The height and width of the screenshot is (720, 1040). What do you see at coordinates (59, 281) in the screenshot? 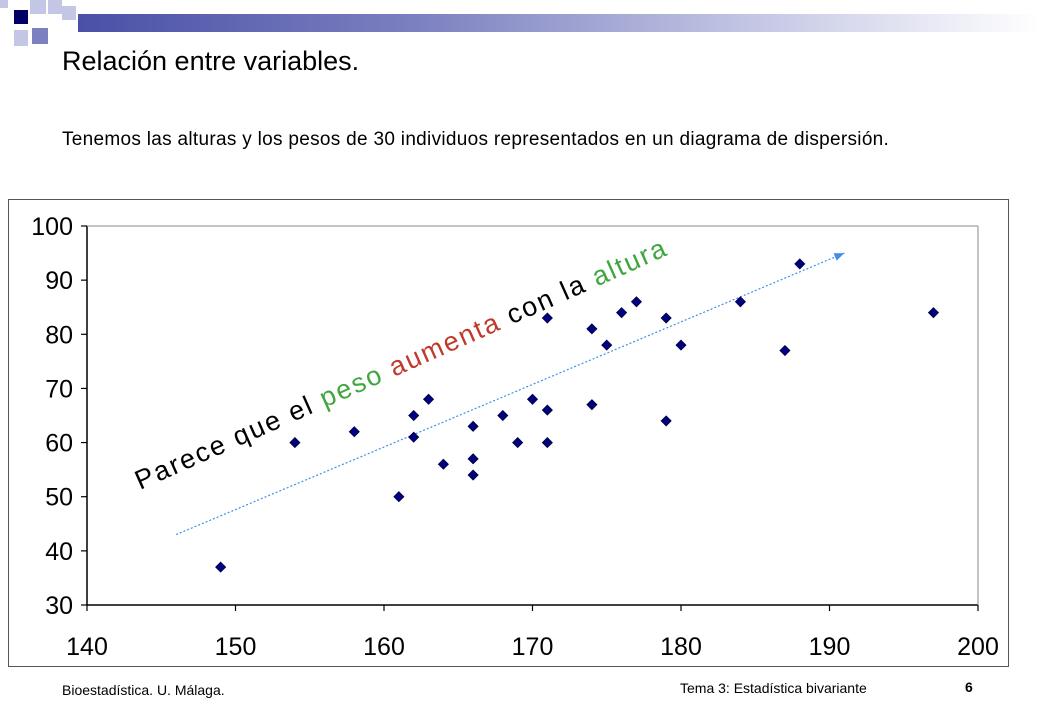
I see `y-tick-label: 90` at bounding box center [59, 281].